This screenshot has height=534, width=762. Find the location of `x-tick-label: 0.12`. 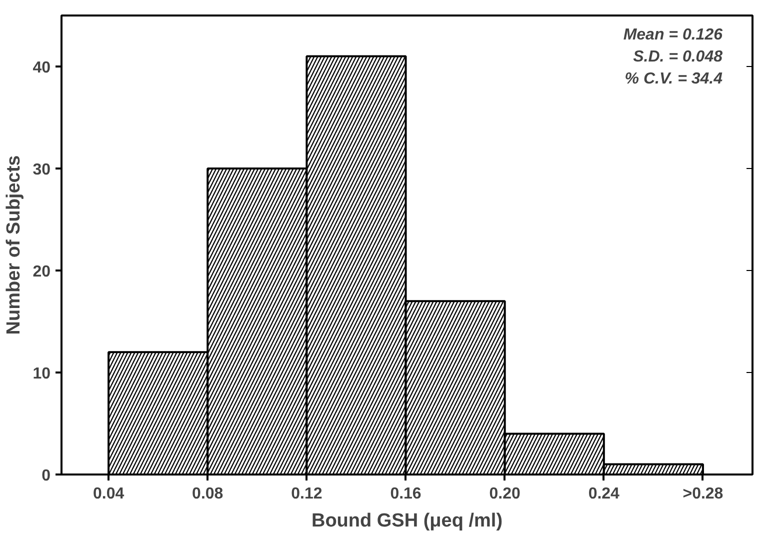

x-tick-label: 0.12 is located at coordinates (306, 494).